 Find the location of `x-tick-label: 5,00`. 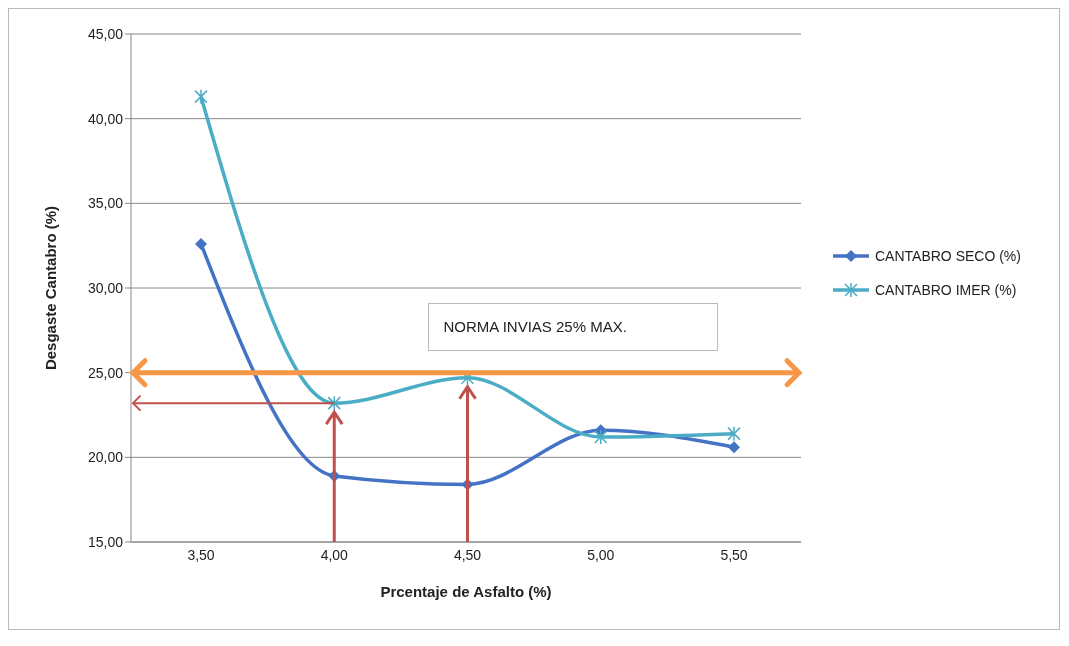

x-tick-label: 5,00 is located at coordinates (601, 554).